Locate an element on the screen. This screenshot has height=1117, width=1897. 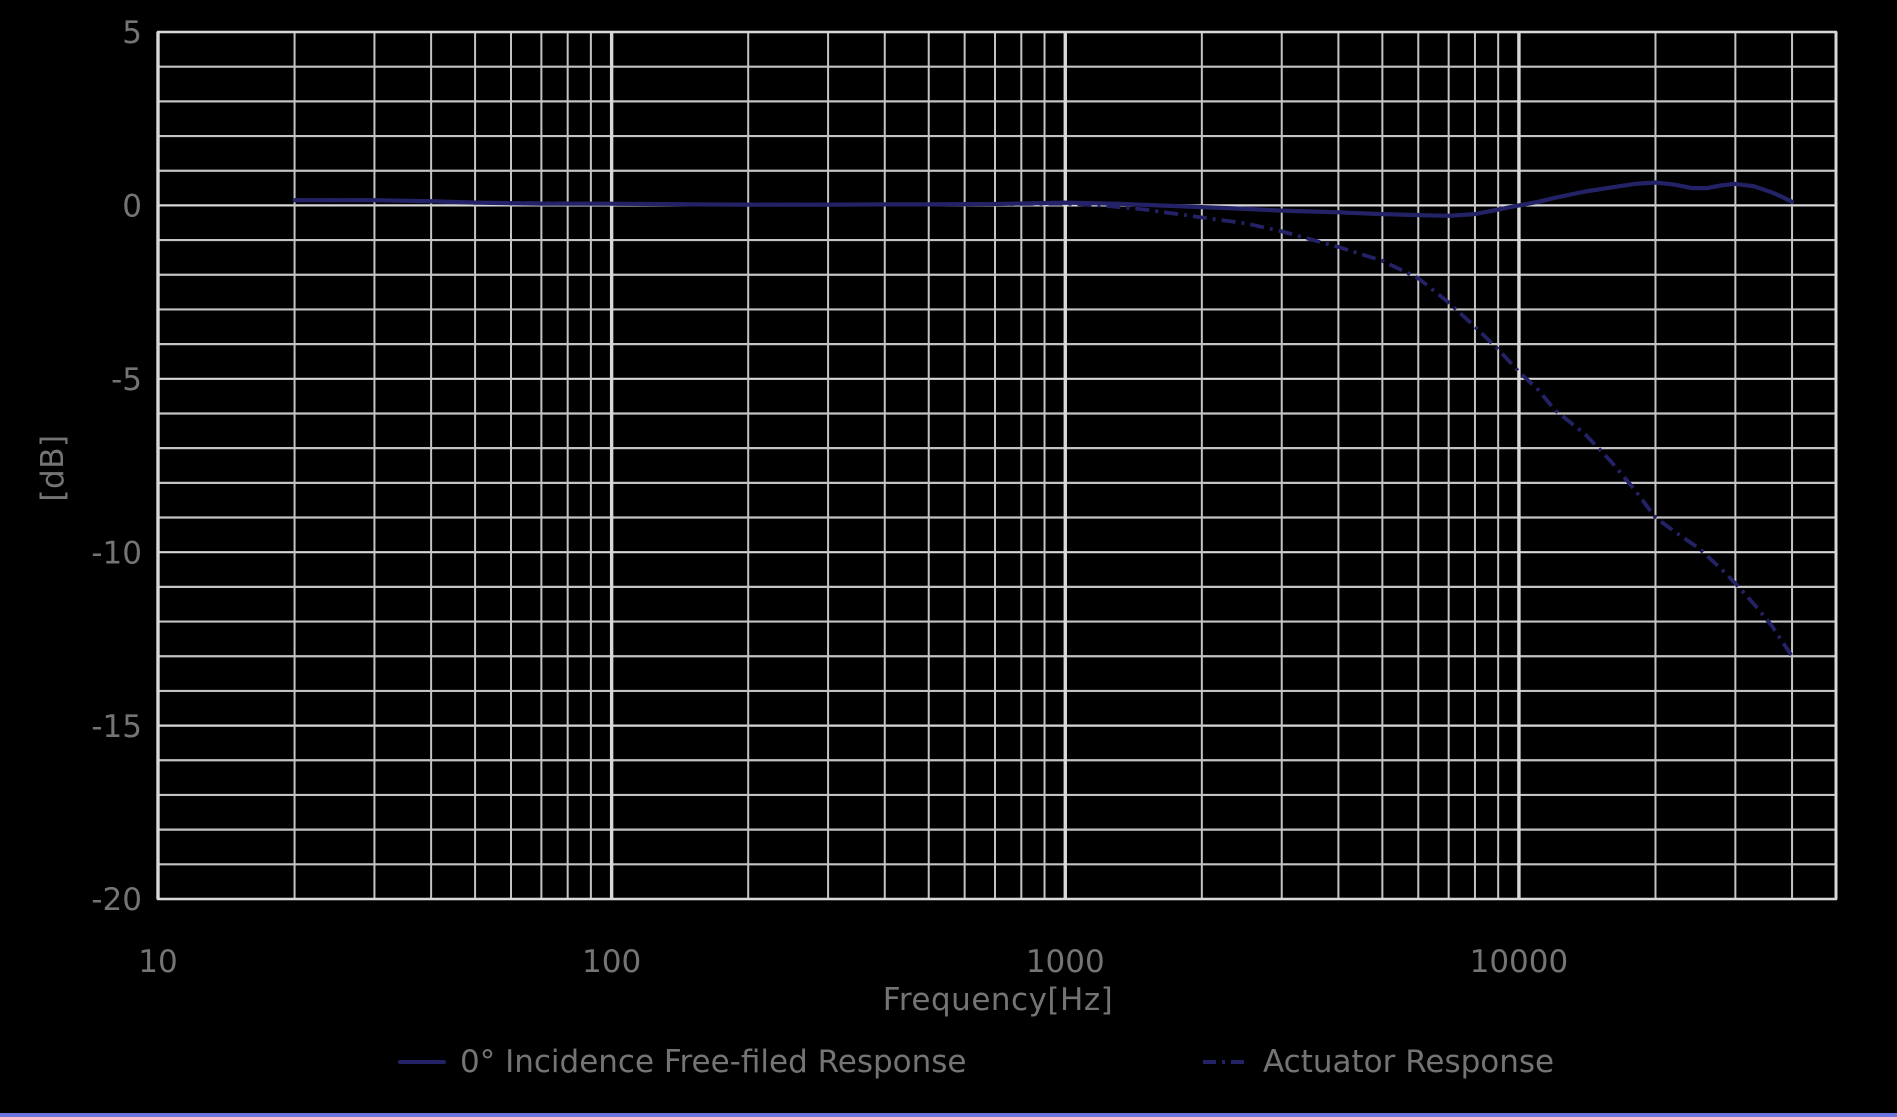
dashdot-line-swatch-icon is located at coordinates (1225, 1062).